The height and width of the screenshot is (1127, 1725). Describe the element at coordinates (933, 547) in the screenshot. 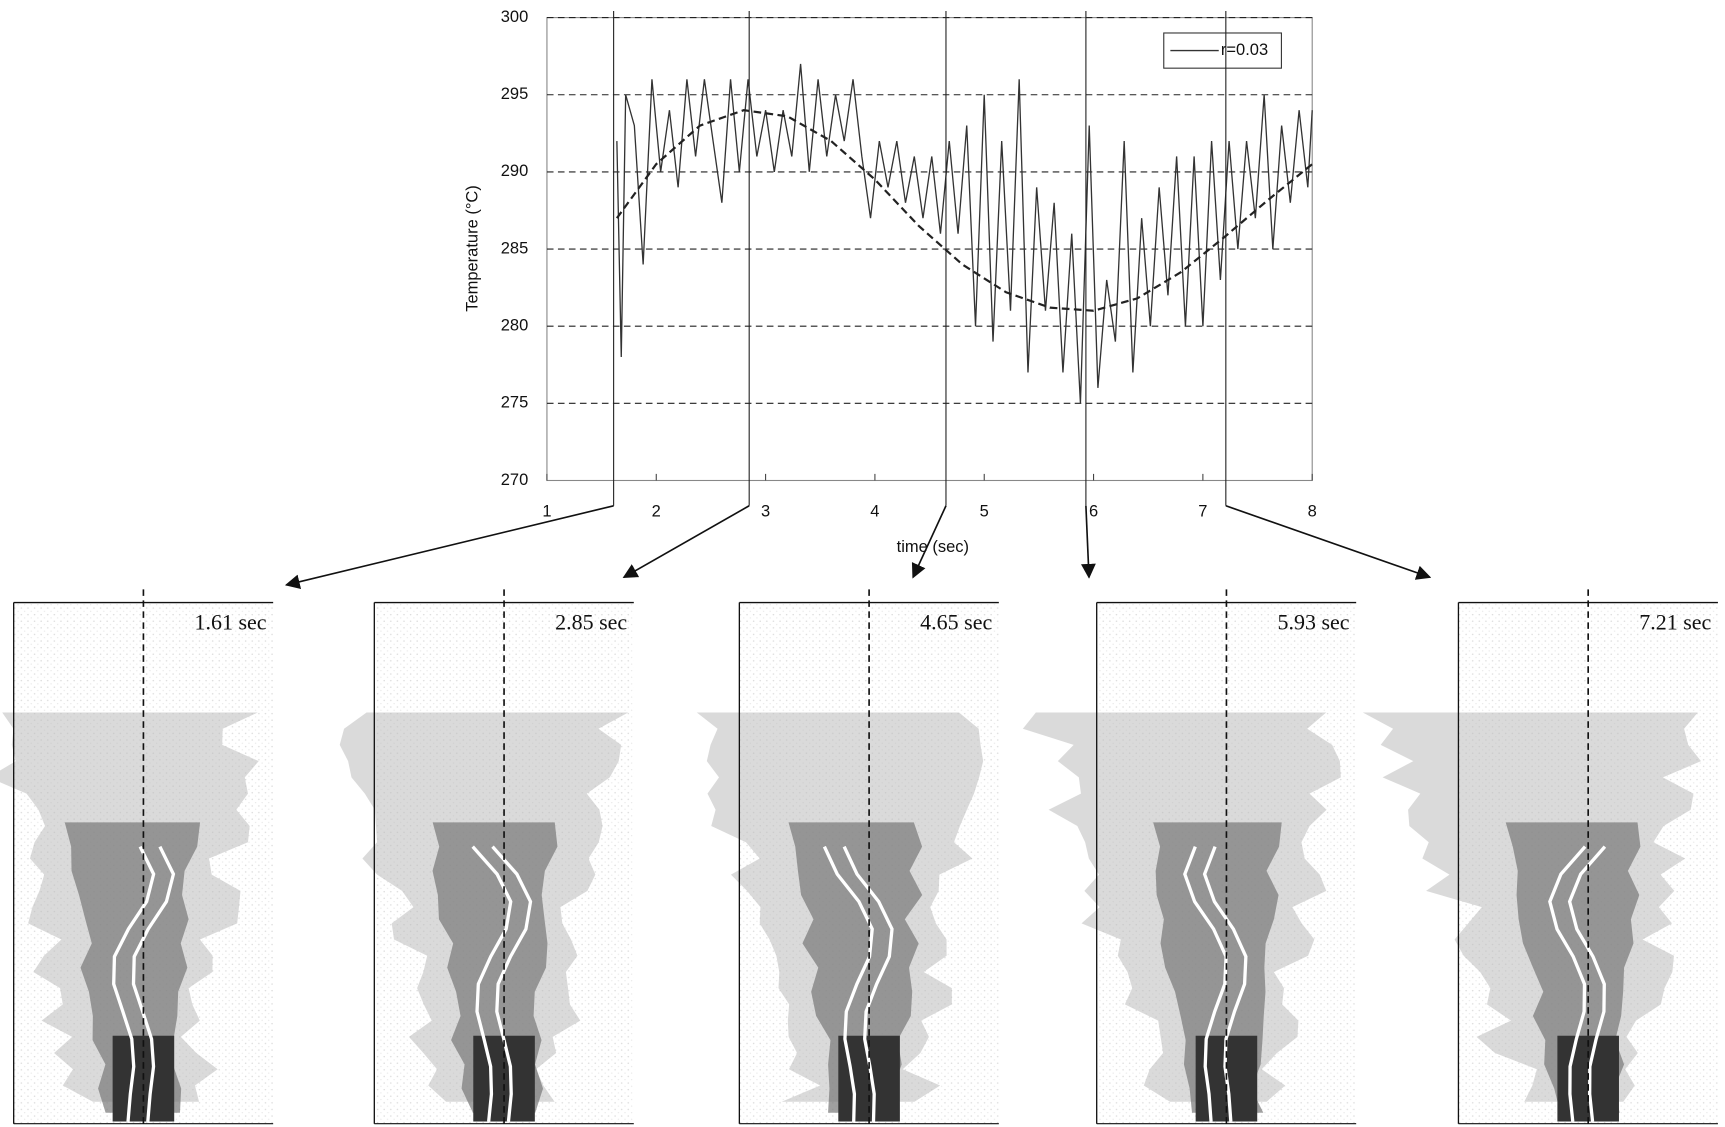

I see `x-axis-label: time (sec)` at that location.